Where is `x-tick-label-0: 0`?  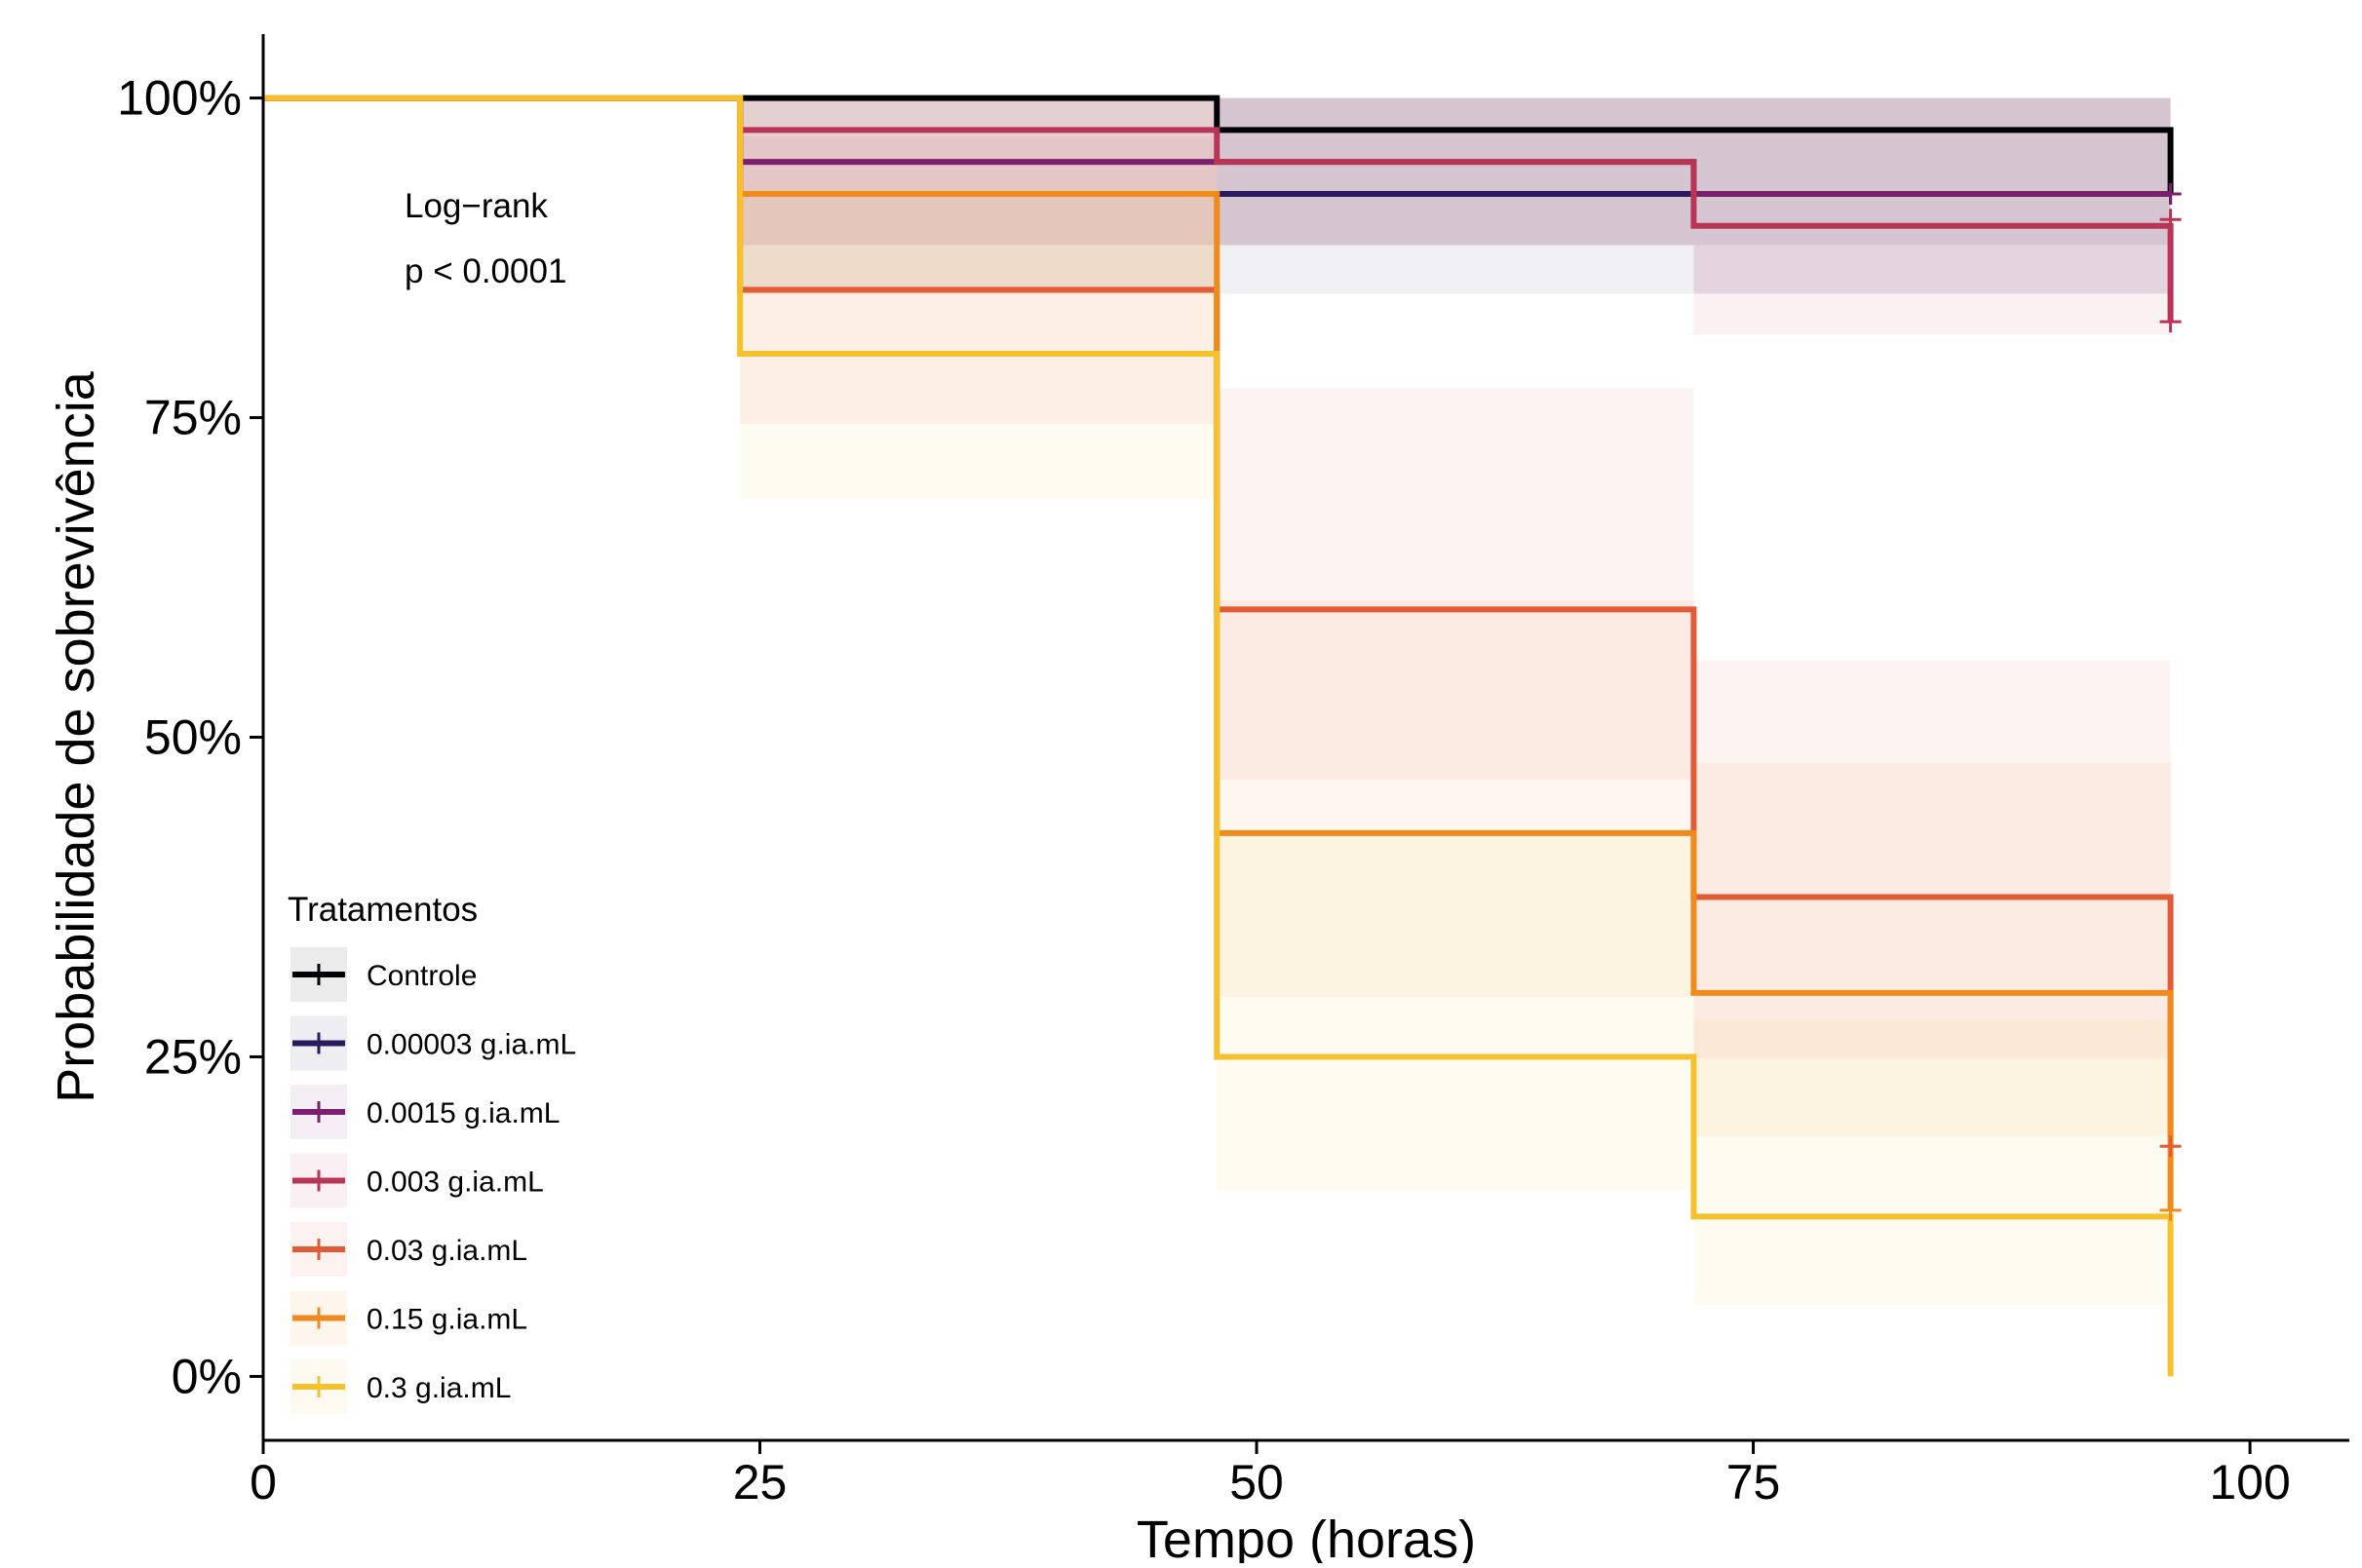
x-tick-label-0: 0 is located at coordinates (264, 1482).